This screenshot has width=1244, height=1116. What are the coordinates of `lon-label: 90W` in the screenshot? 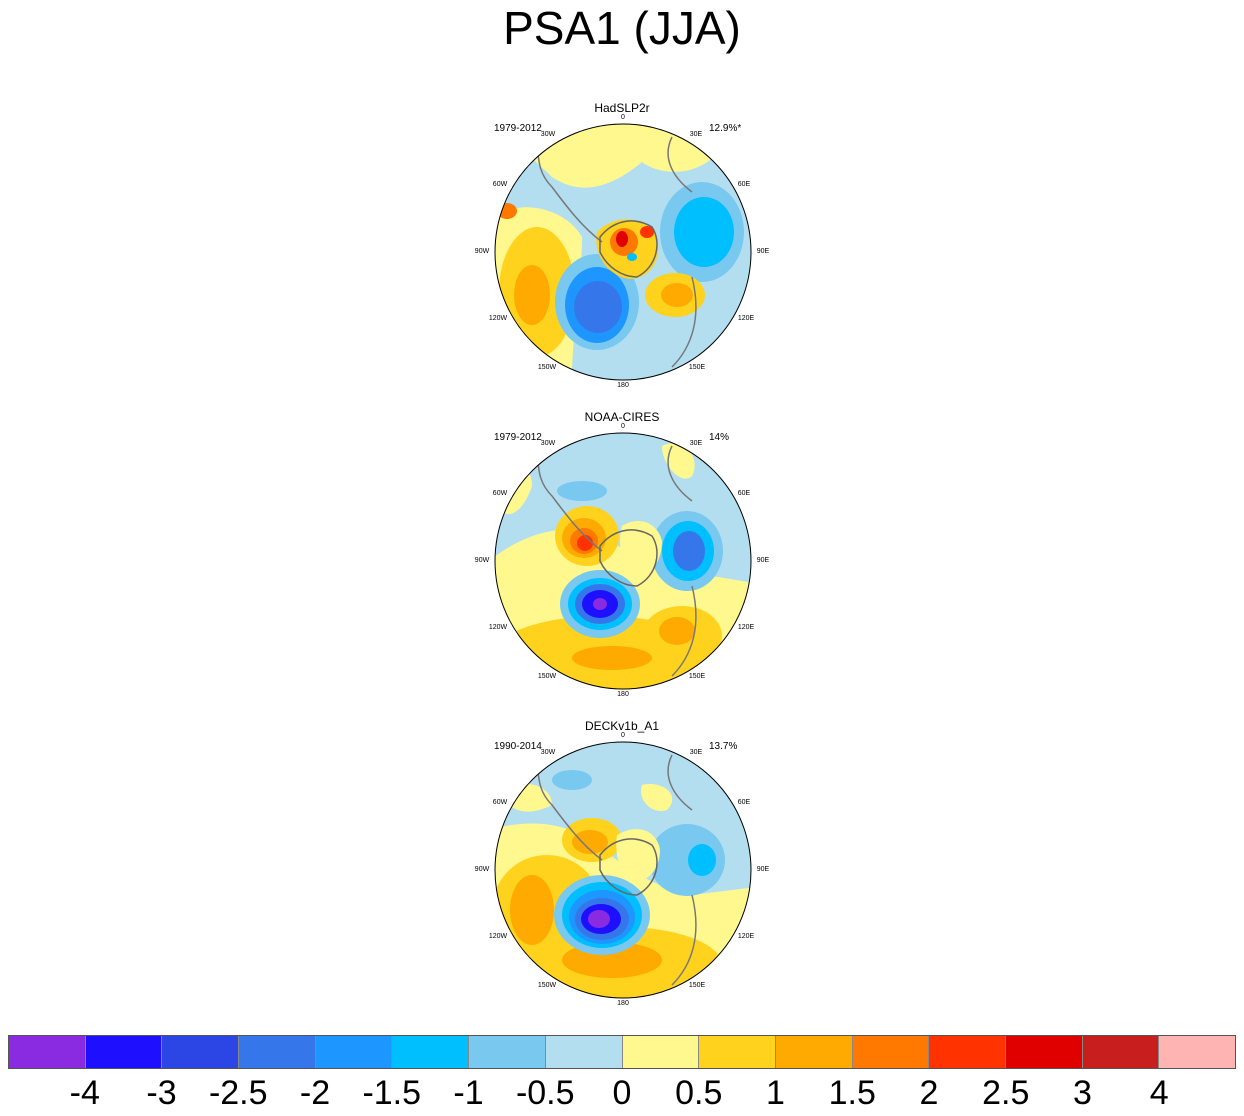 It's located at (482, 869).